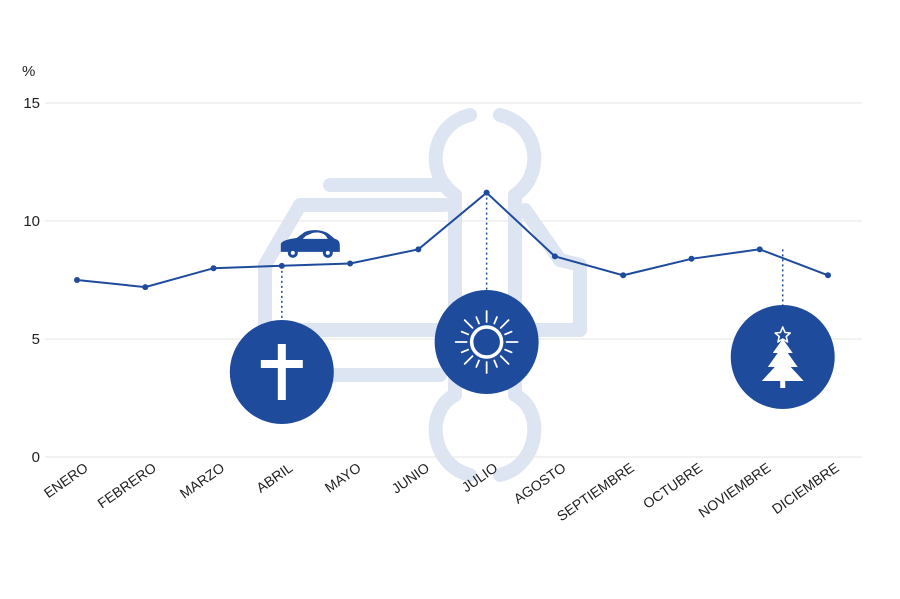 This screenshot has height=599, width=900. I want to click on data-point-diciembre, so click(828, 275).